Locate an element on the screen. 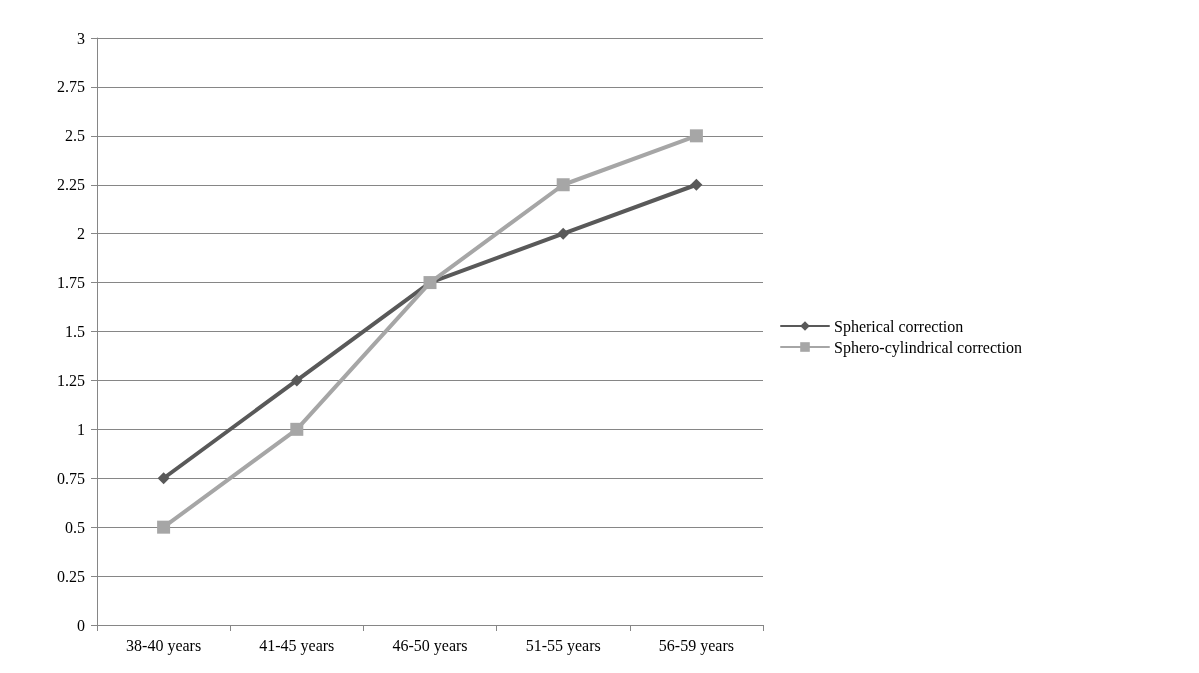  y-tick-label: 0.5 is located at coordinates (75, 527).